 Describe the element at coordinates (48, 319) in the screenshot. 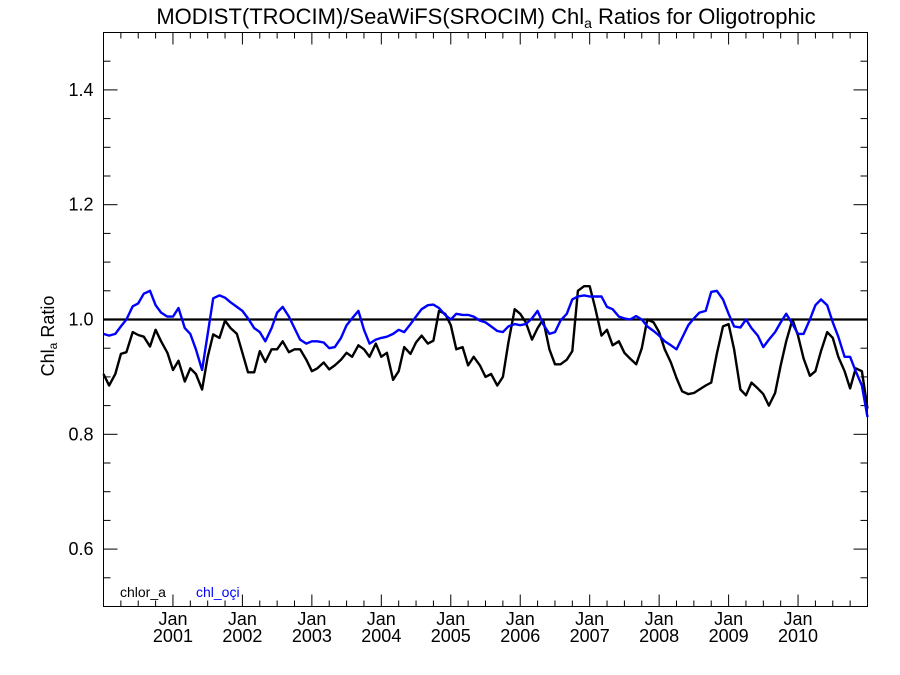

I see `y-axis-label-rest: Ratio` at that location.